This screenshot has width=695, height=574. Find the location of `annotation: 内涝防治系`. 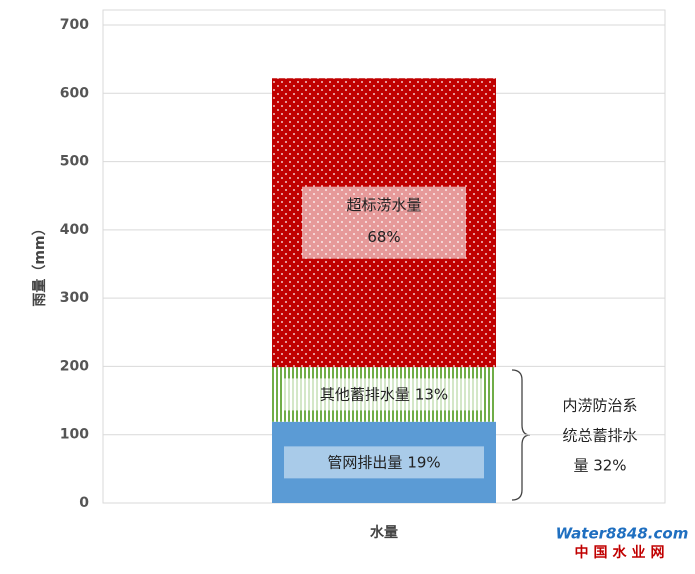

annotation: 内涝防治系 is located at coordinates (599, 406).